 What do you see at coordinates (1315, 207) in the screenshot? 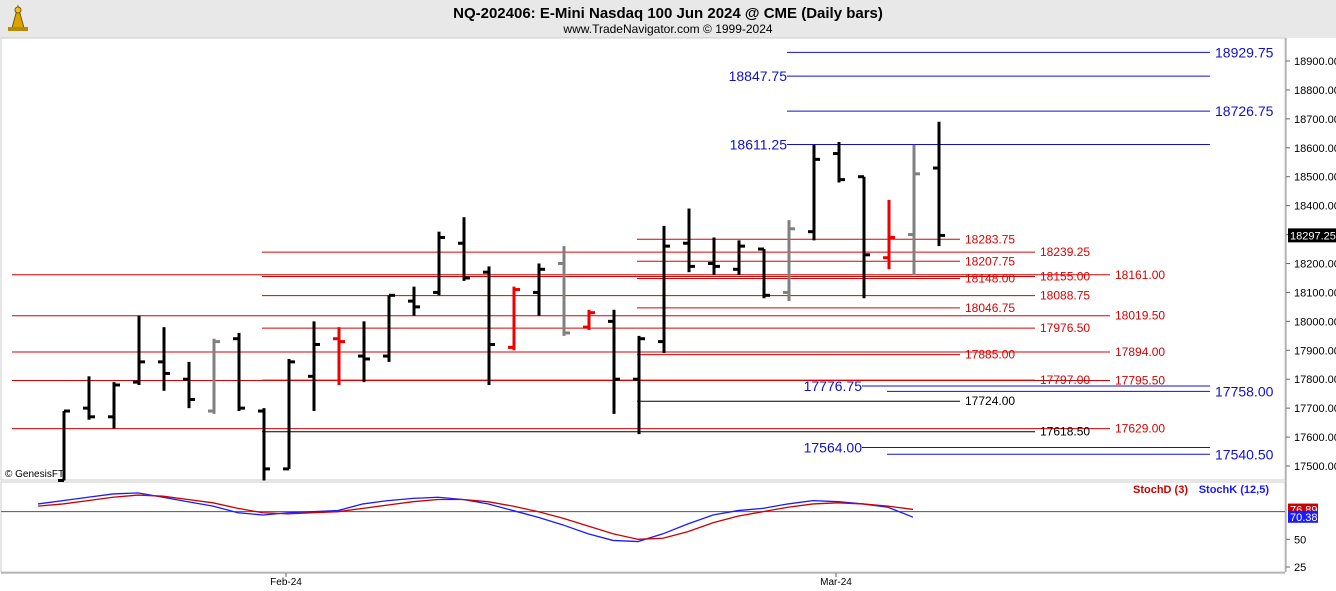
I see `y-tick-label: 18400.00` at bounding box center [1315, 207].